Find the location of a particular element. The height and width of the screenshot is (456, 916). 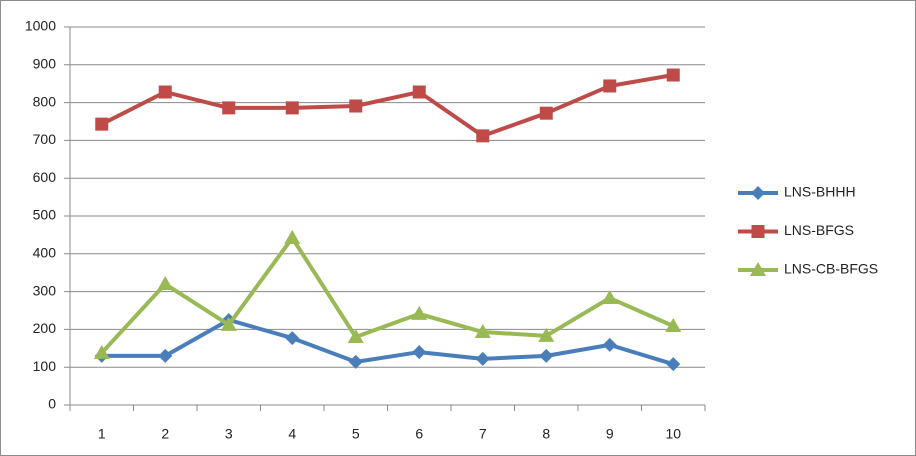

y-tick-label: 700 is located at coordinates (45, 139).